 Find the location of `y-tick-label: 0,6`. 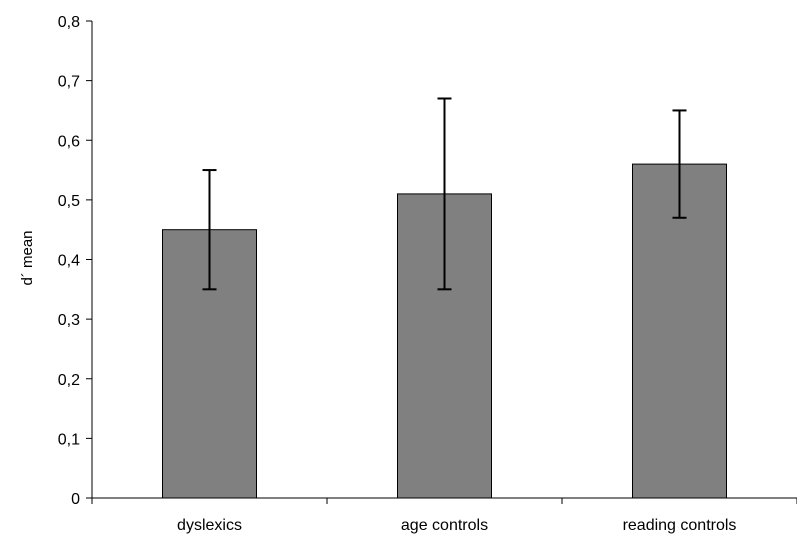

y-tick-label: 0,6 is located at coordinates (69, 141).